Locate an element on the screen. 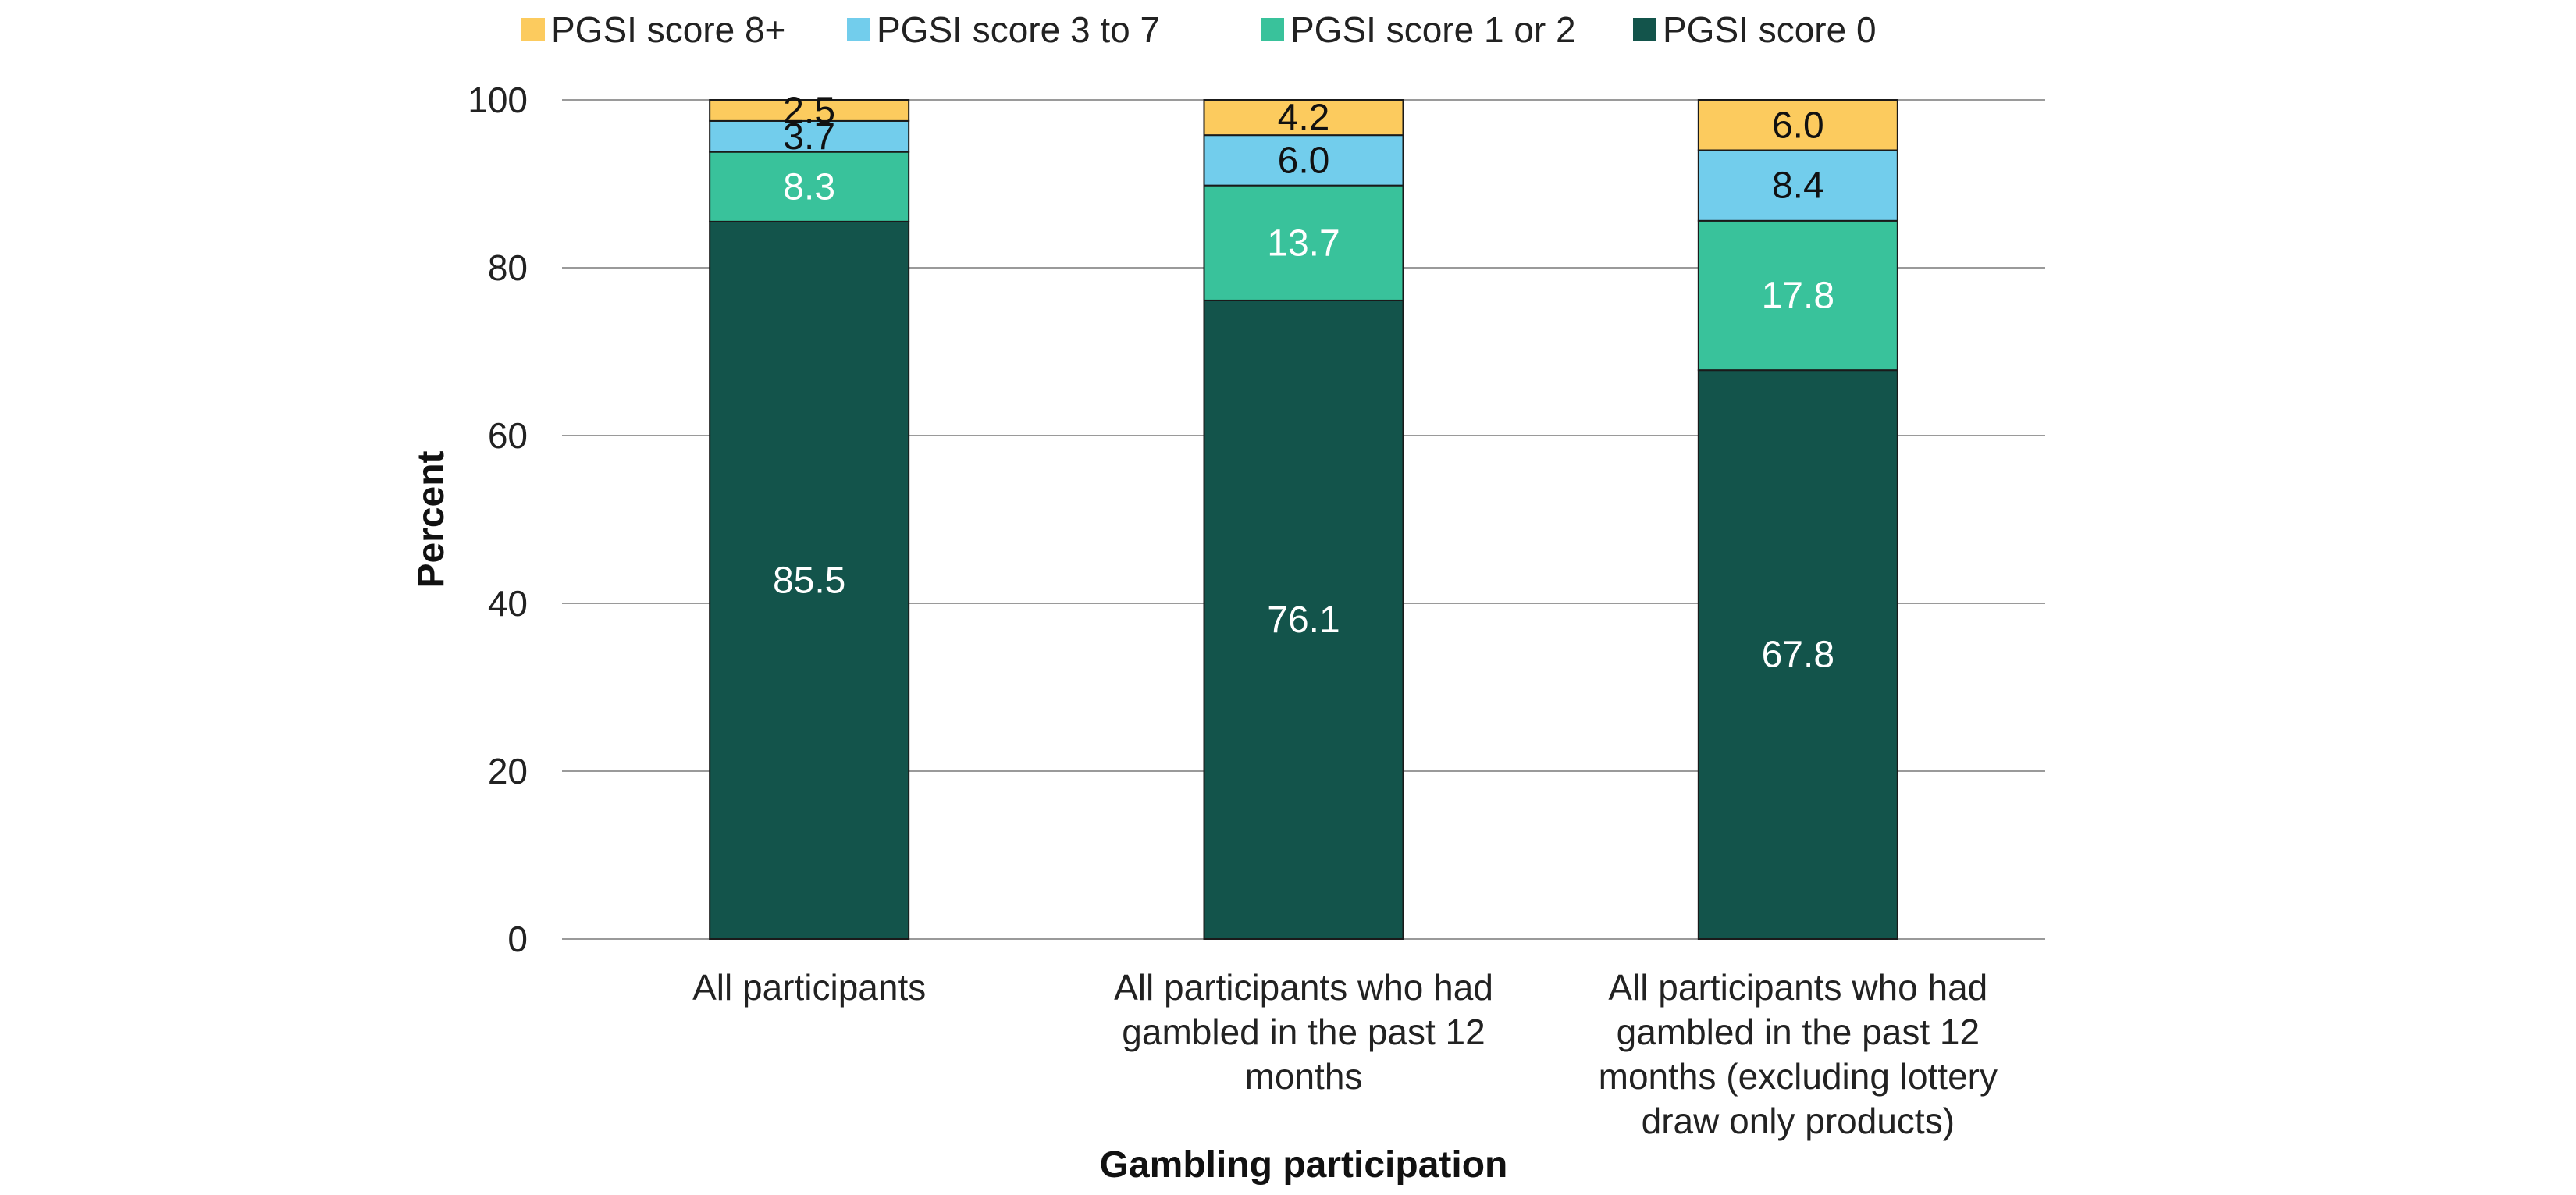 This screenshot has width=2576, height=1195. x-category-label-line: months is located at coordinates (1304, 1076).